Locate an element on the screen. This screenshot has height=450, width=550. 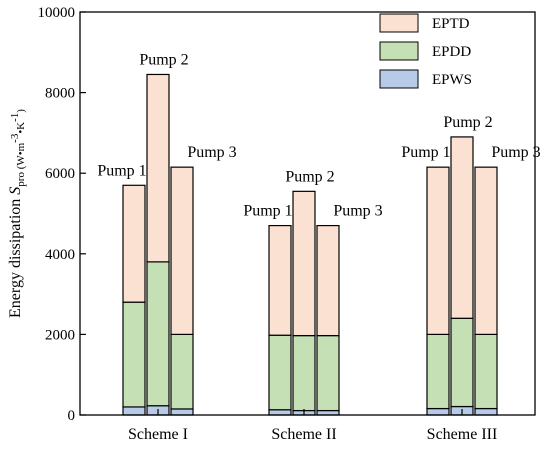
legend-swatch-epdd is located at coordinates (399, 51).